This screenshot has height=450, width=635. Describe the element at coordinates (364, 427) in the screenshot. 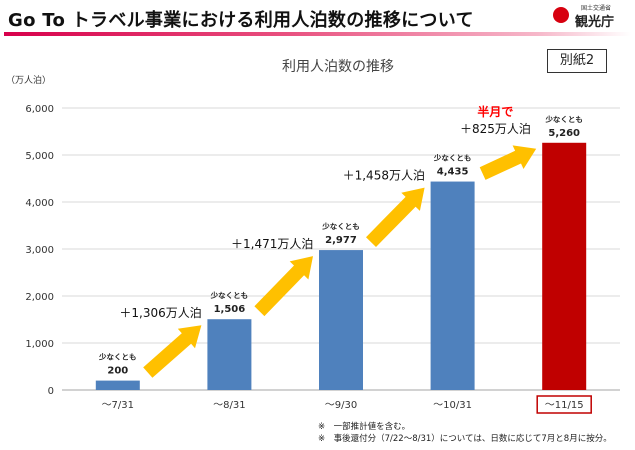

I see `footnote-1: ※ 一部推計値を含む。` at that location.